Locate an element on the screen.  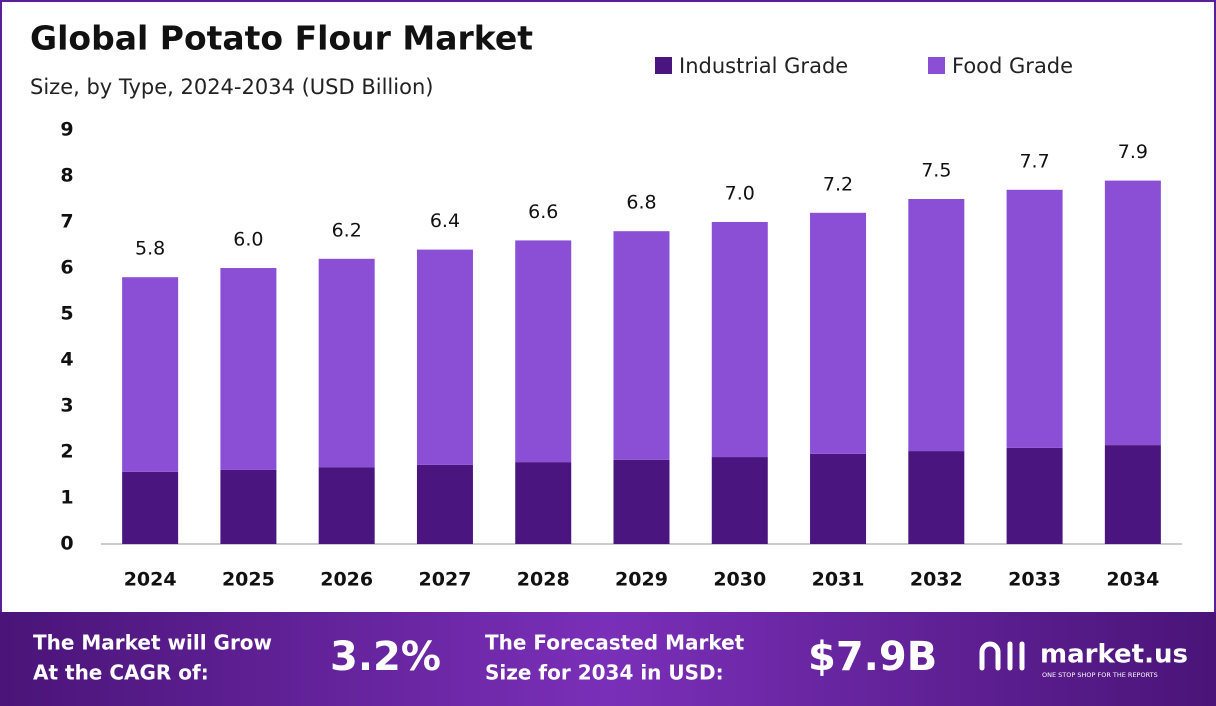
total-label: 6.4 is located at coordinates (445, 221).